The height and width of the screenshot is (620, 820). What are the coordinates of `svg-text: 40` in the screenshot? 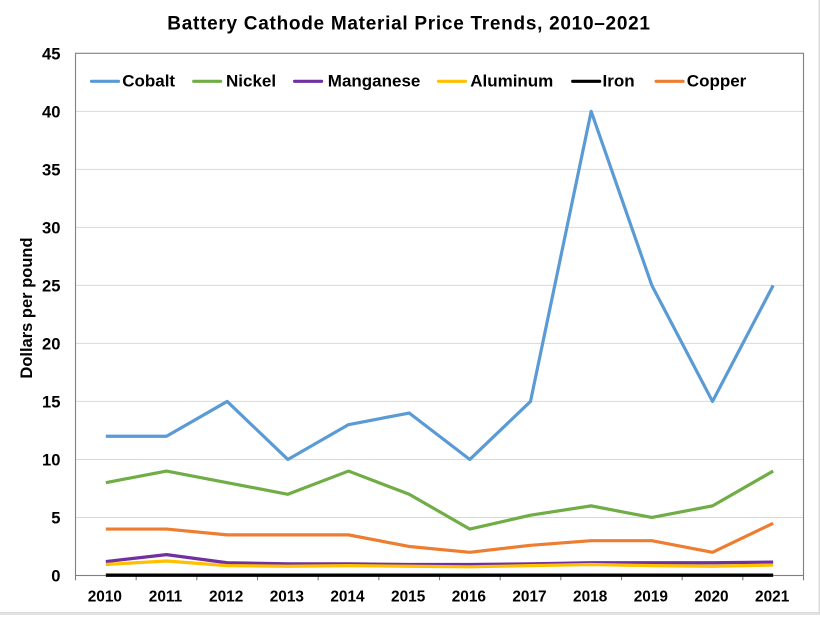 It's located at (51, 111).